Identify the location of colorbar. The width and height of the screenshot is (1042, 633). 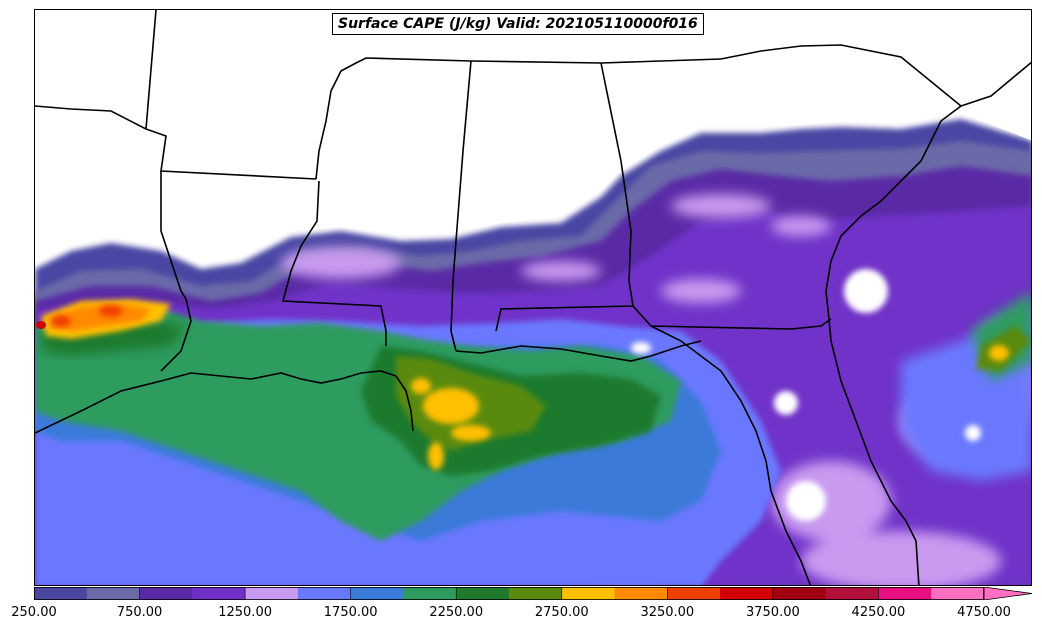
(533, 593).